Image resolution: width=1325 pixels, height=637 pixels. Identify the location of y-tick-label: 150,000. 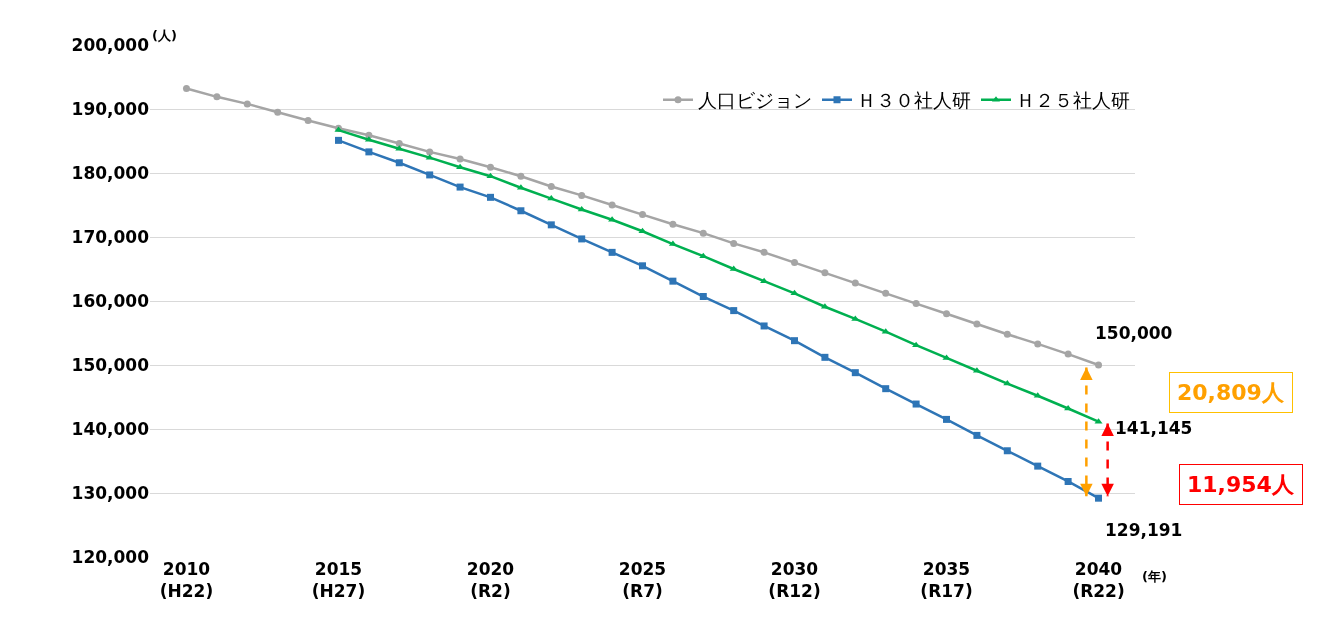
(110, 364).